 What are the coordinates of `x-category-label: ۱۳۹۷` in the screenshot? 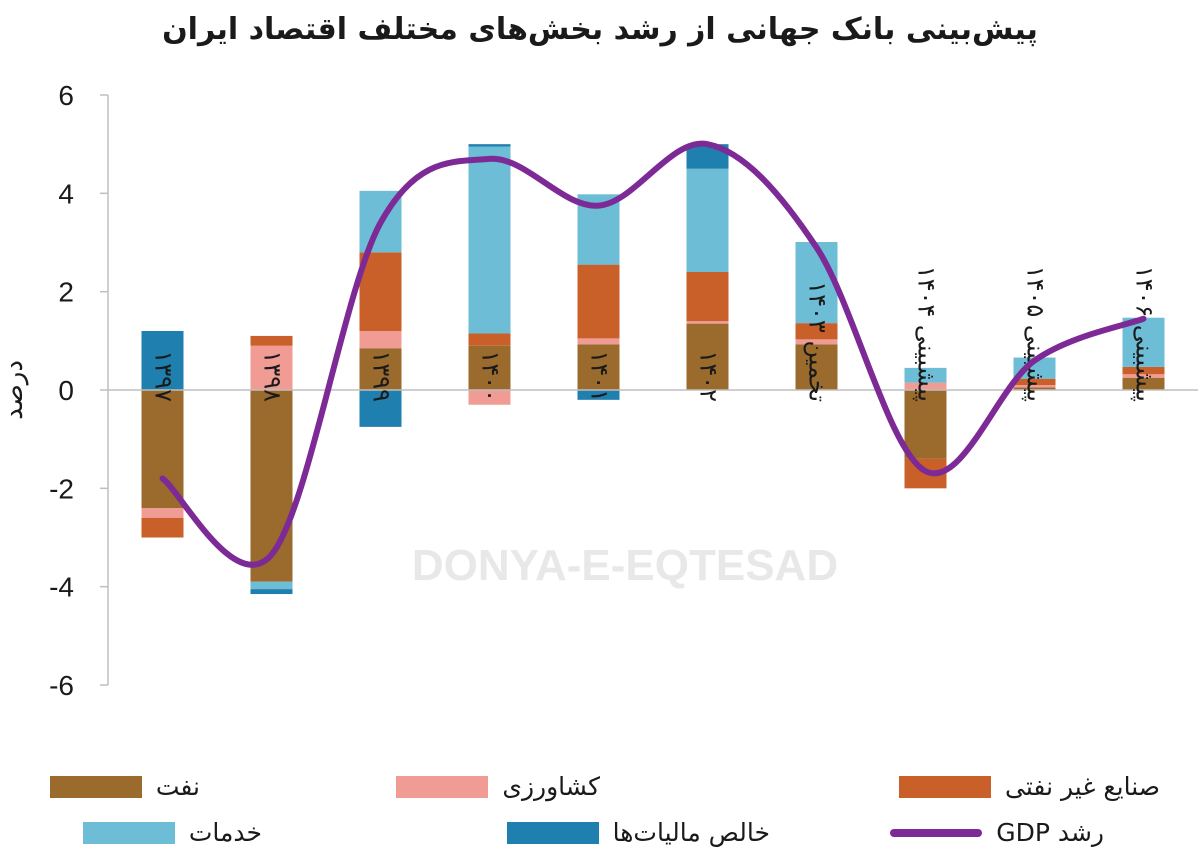 It's located at (164, 376).